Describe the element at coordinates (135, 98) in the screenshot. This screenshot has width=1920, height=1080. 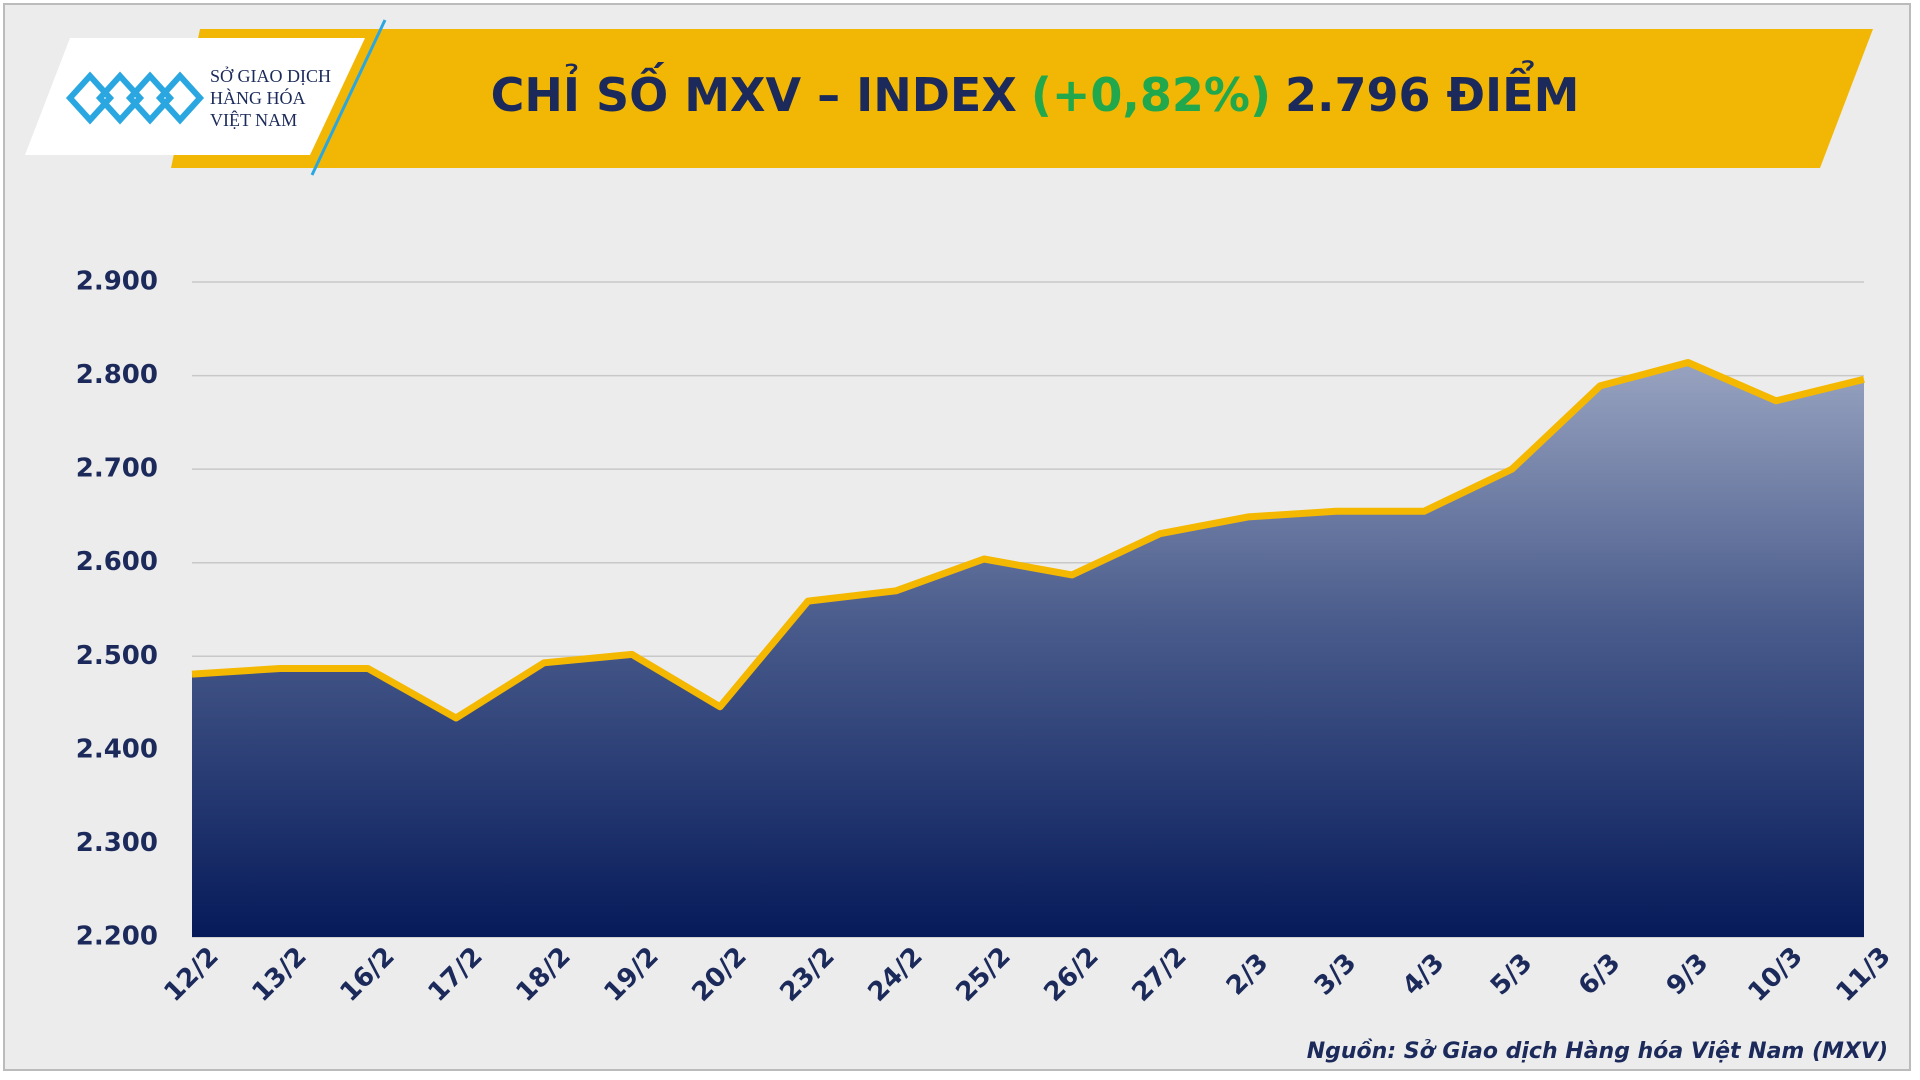
I see `logo-icon` at that location.